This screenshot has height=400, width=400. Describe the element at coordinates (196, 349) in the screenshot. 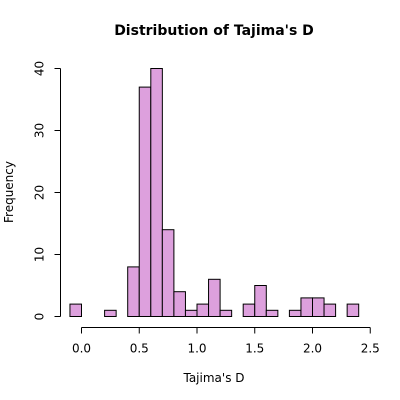

I see `x-tick-label: 1.0` at that location.